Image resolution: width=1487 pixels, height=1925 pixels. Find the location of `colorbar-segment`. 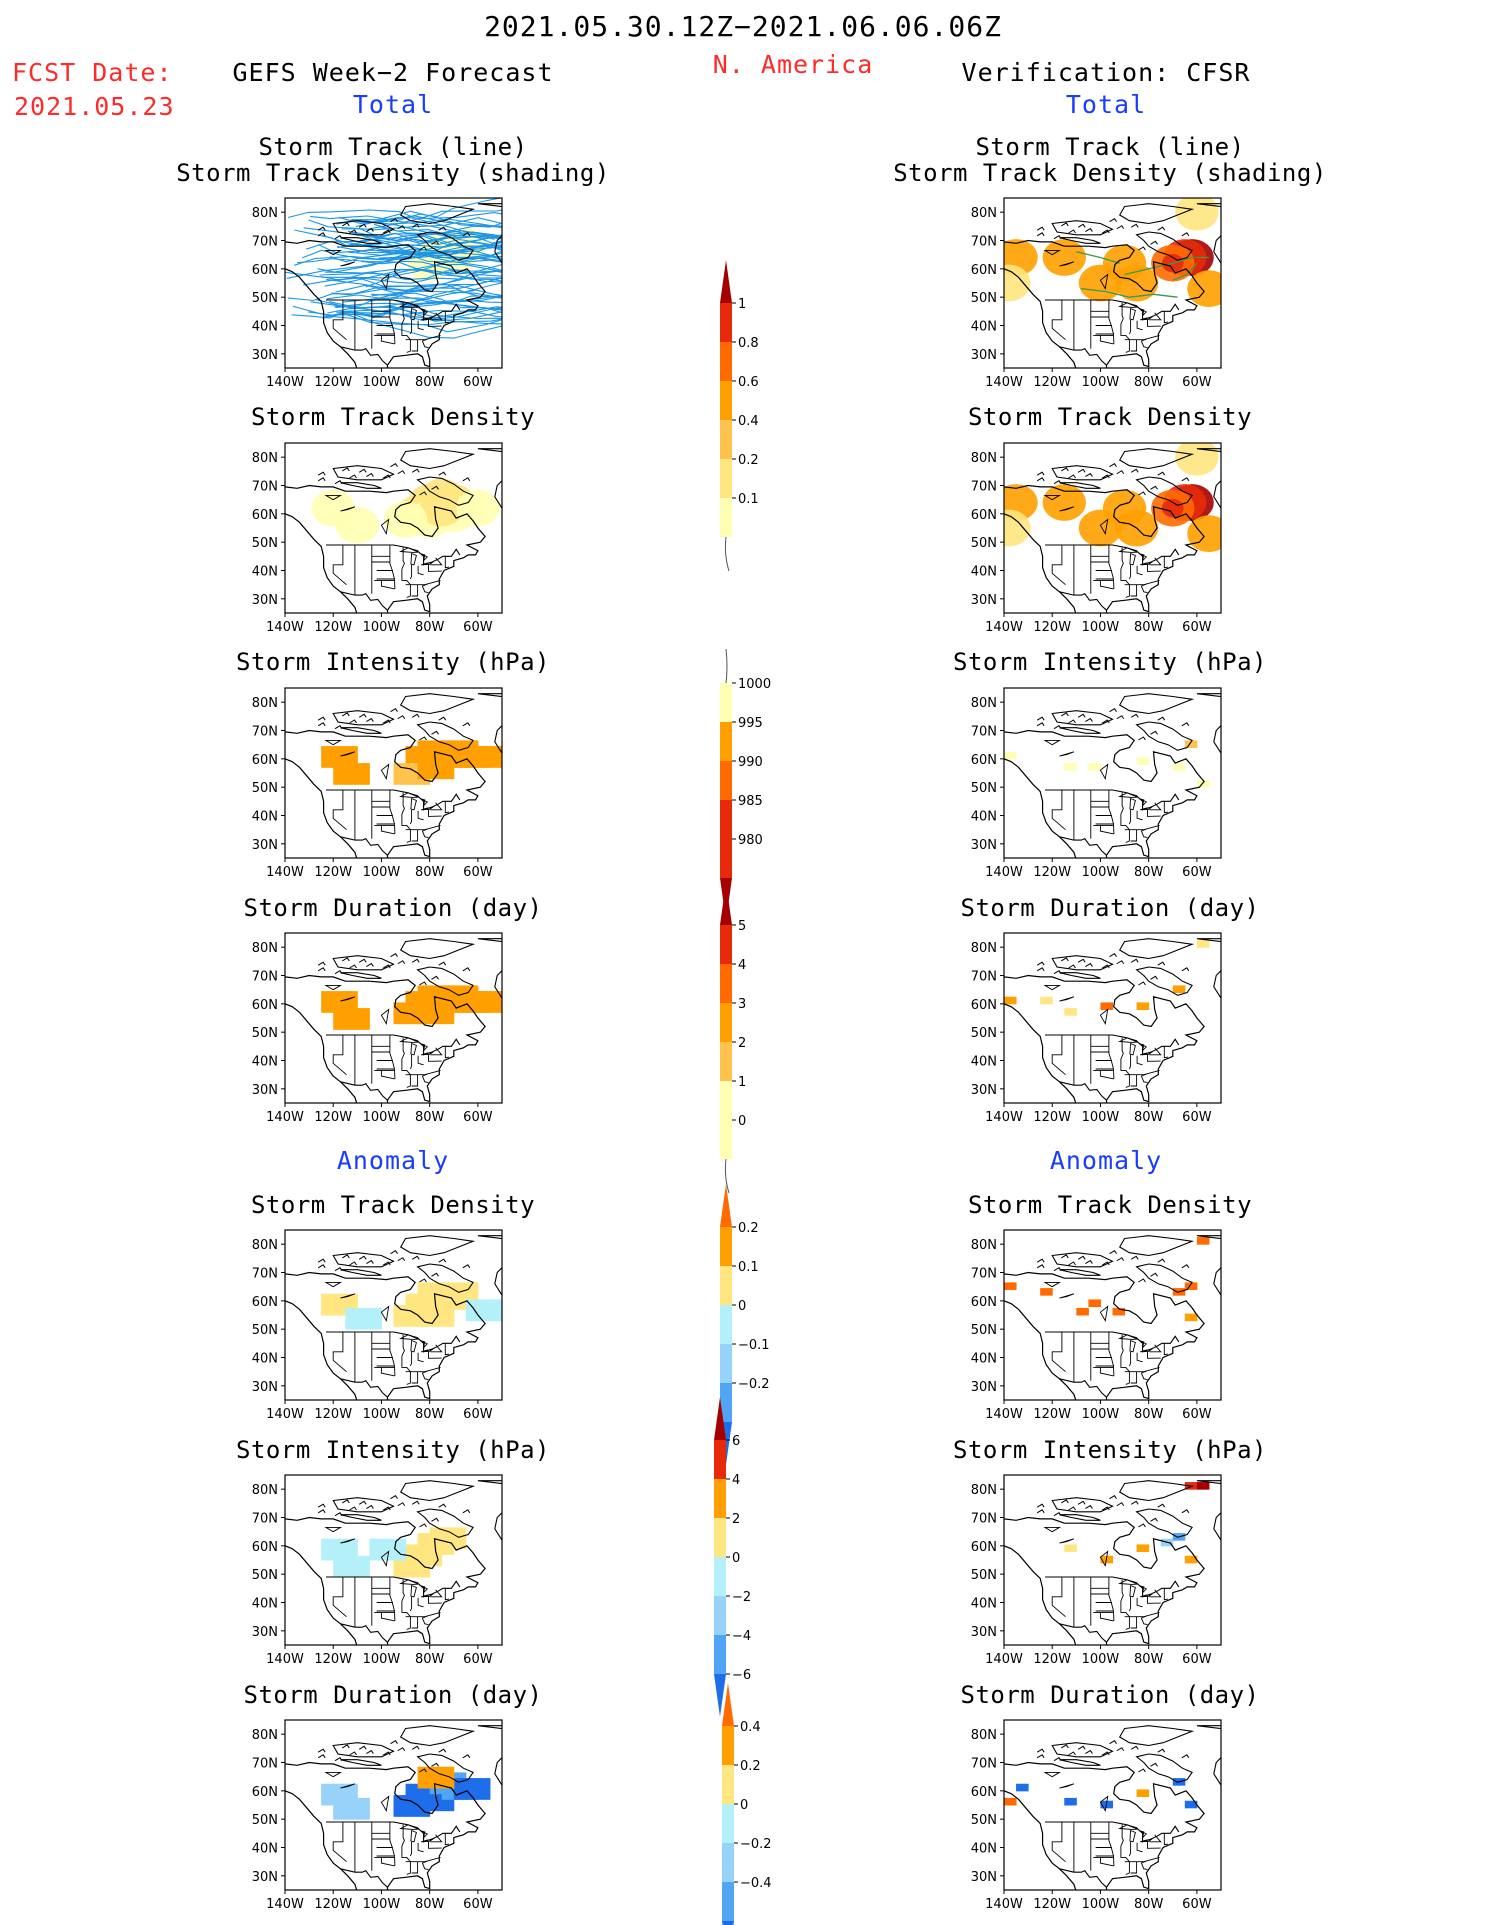

colorbar-segment is located at coordinates (726, 780).